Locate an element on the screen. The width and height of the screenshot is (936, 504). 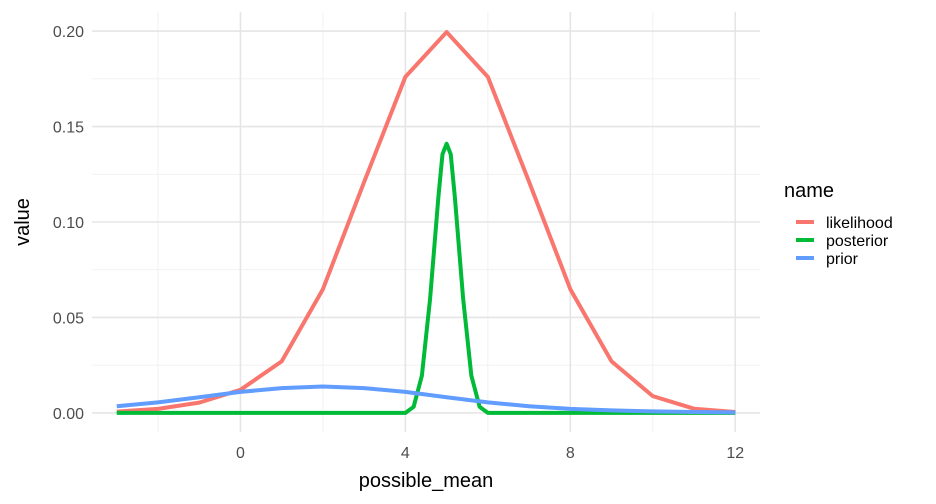
y-tick-label: 0.10 is located at coordinates (68, 223).